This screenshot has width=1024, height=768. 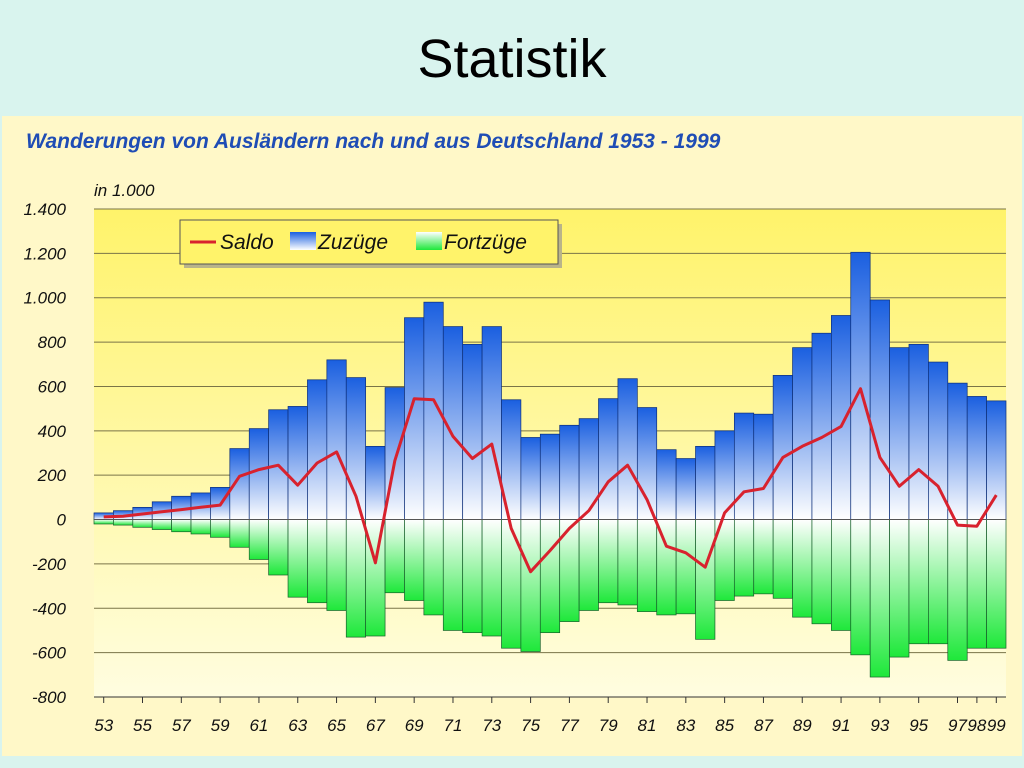 What do you see at coordinates (49, 697) in the screenshot?
I see `y-tick-label: -800` at bounding box center [49, 697].